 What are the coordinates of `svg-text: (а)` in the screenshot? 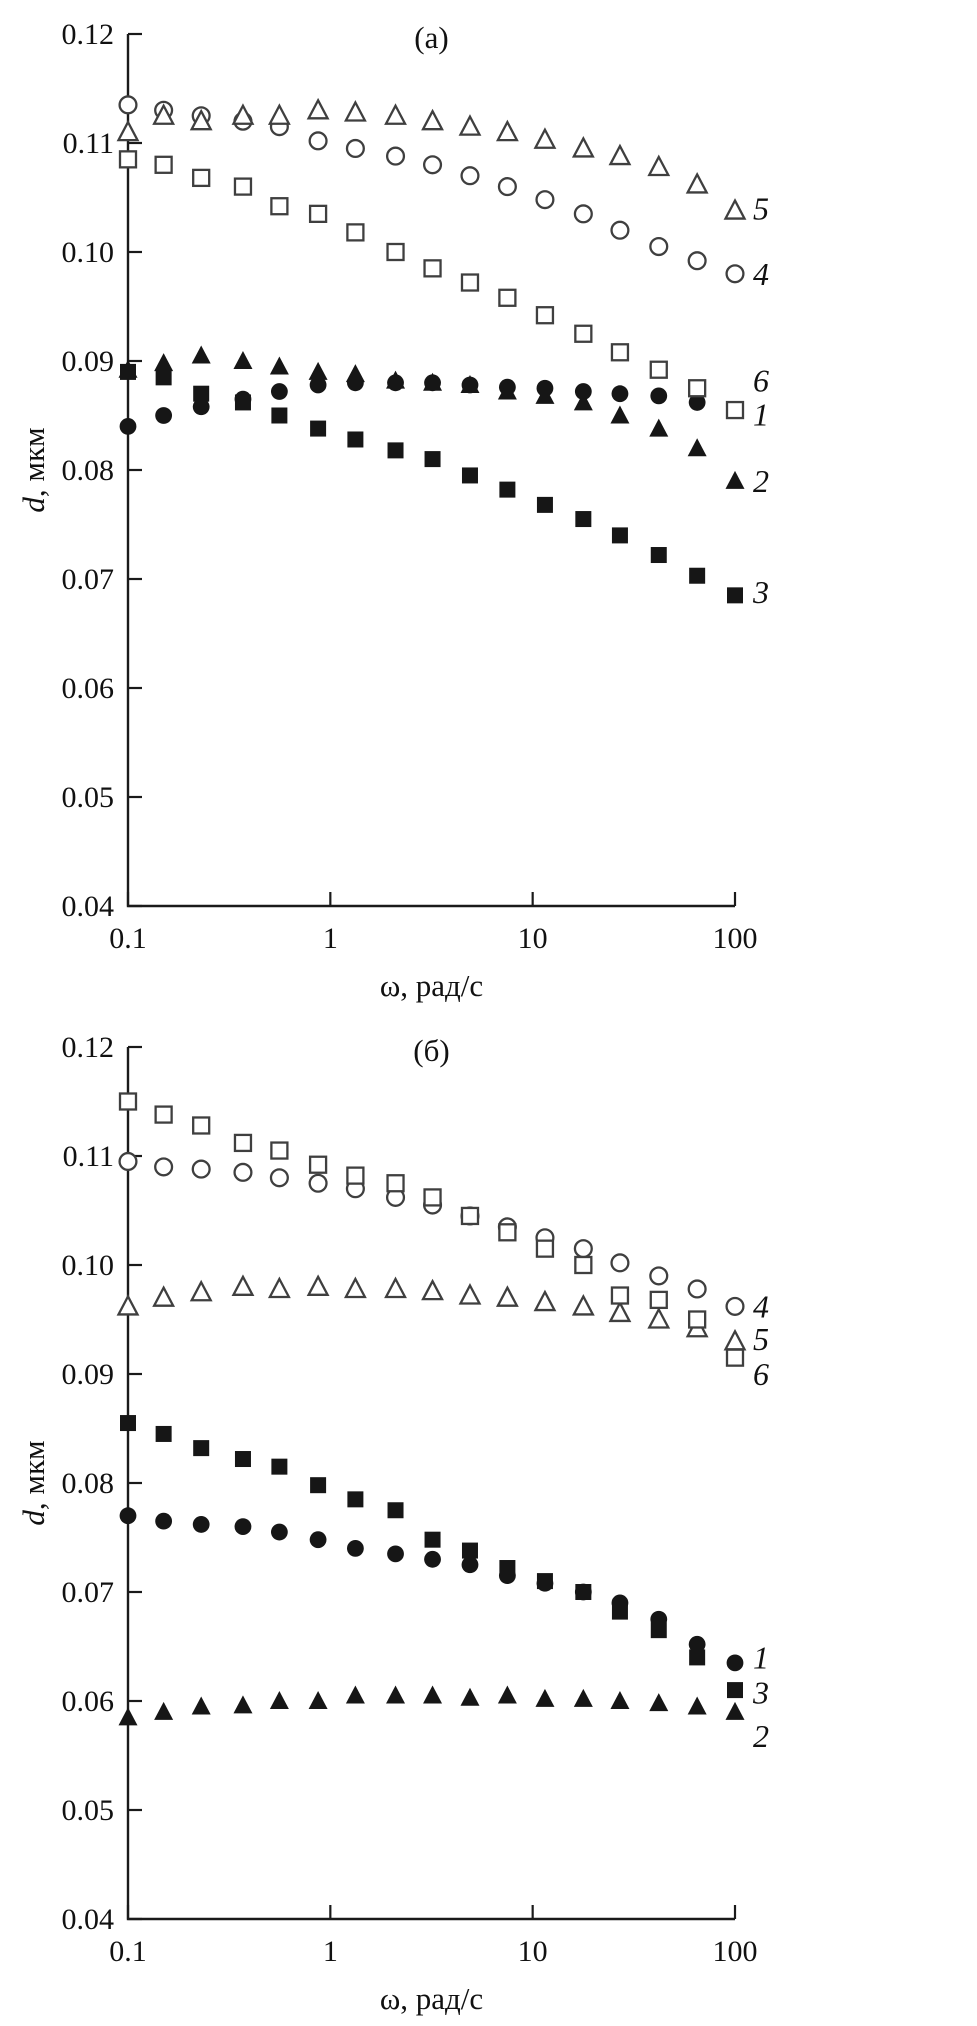 It's located at (431, 37).